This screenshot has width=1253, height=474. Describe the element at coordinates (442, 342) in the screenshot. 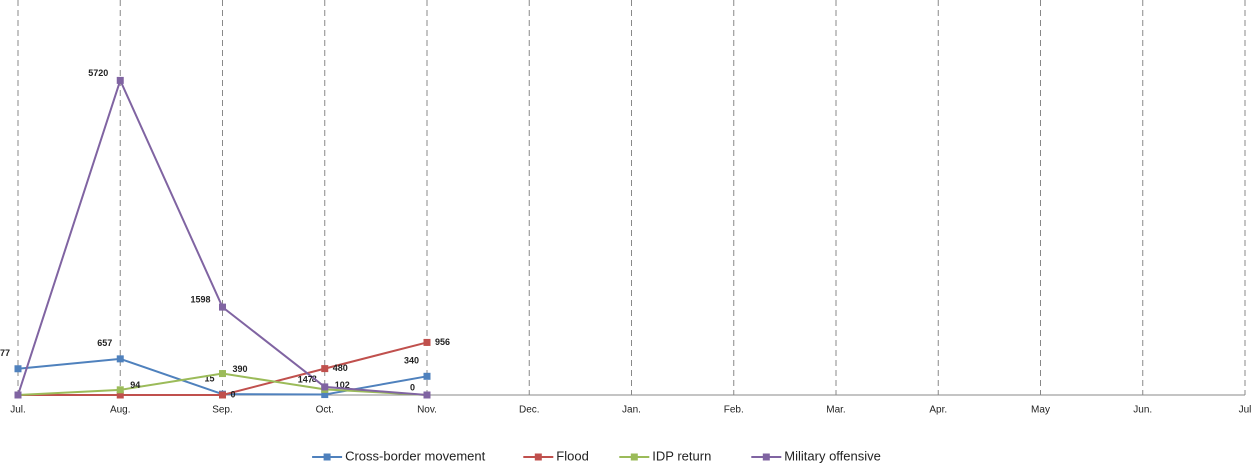

I see `data-label: 956` at that location.